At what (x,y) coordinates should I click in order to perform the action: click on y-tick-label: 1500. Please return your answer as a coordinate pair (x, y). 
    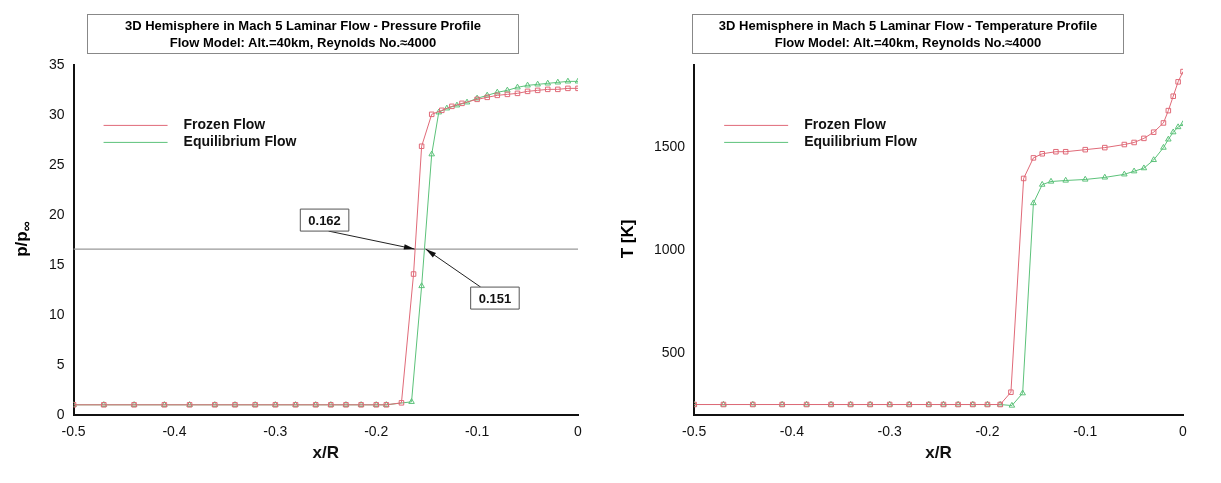
    Looking at the image, I should click on (669, 146).